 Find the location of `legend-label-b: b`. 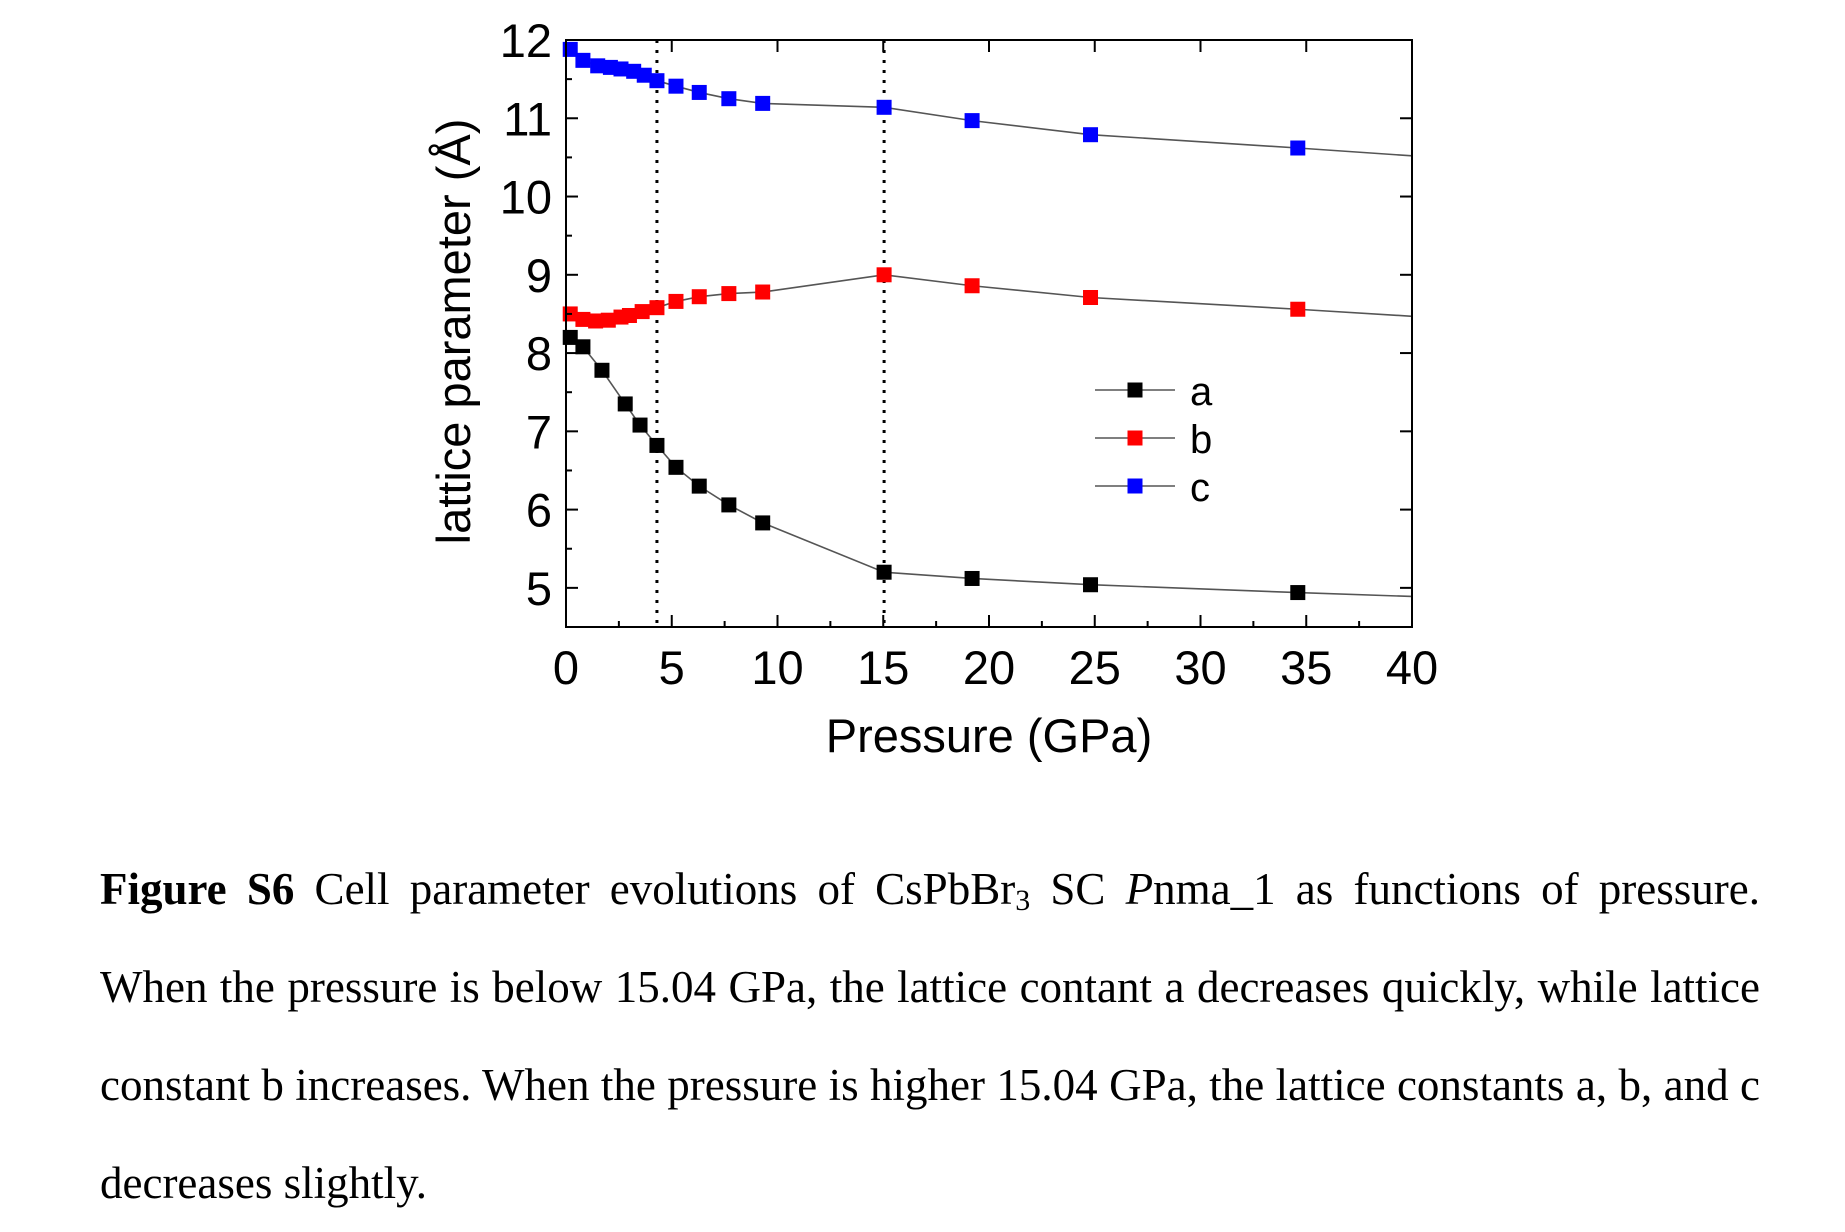

legend-label-b: b is located at coordinates (1201, 440).